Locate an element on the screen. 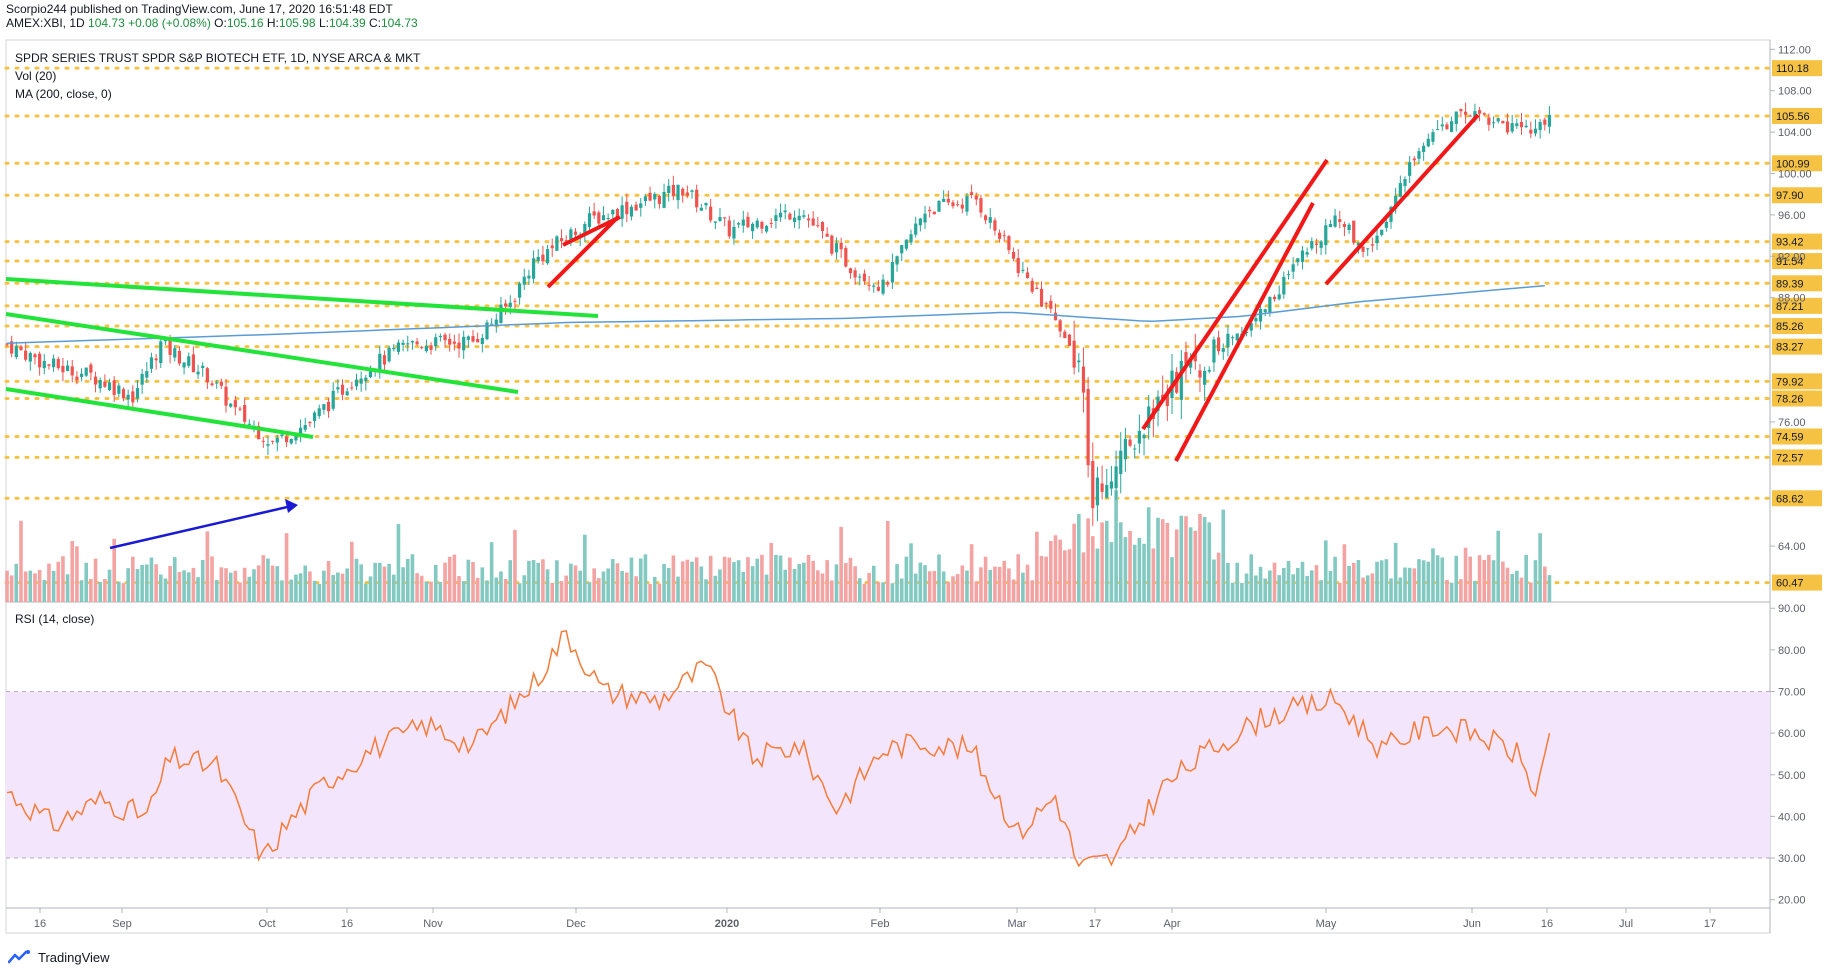 The height and width of the screenshot is (975, 1828). price-level-label: 60.47 is located at coordinates (1790, 584).